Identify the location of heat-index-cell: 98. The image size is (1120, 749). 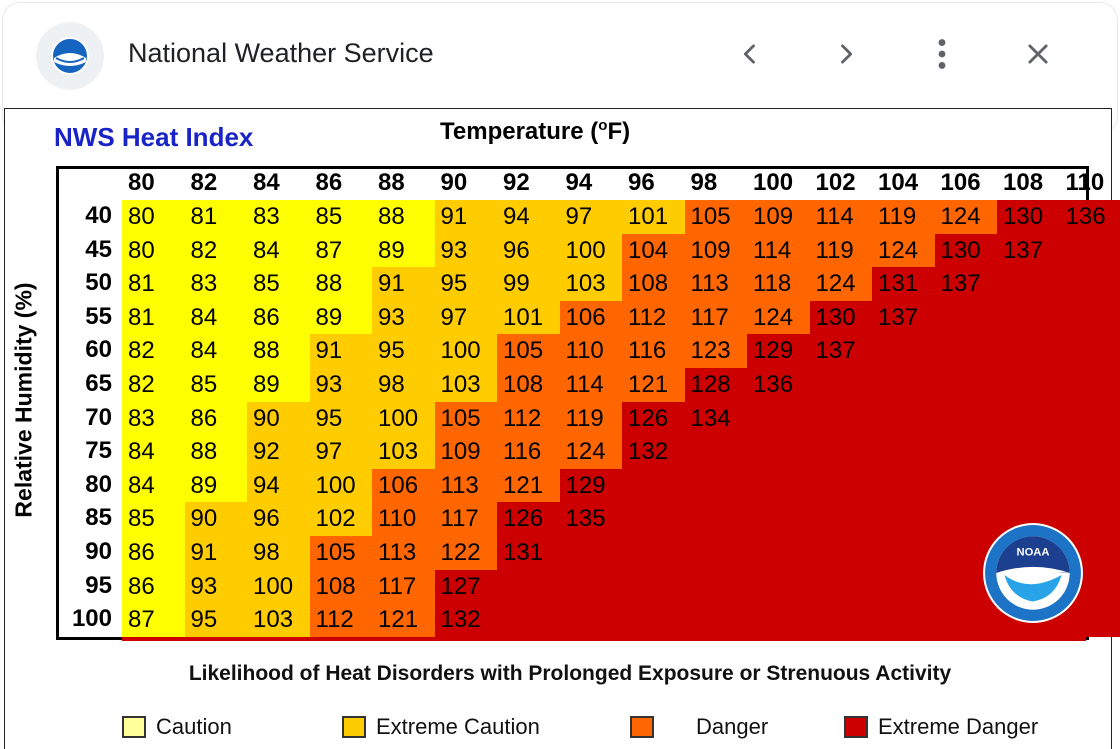
(403, 385).